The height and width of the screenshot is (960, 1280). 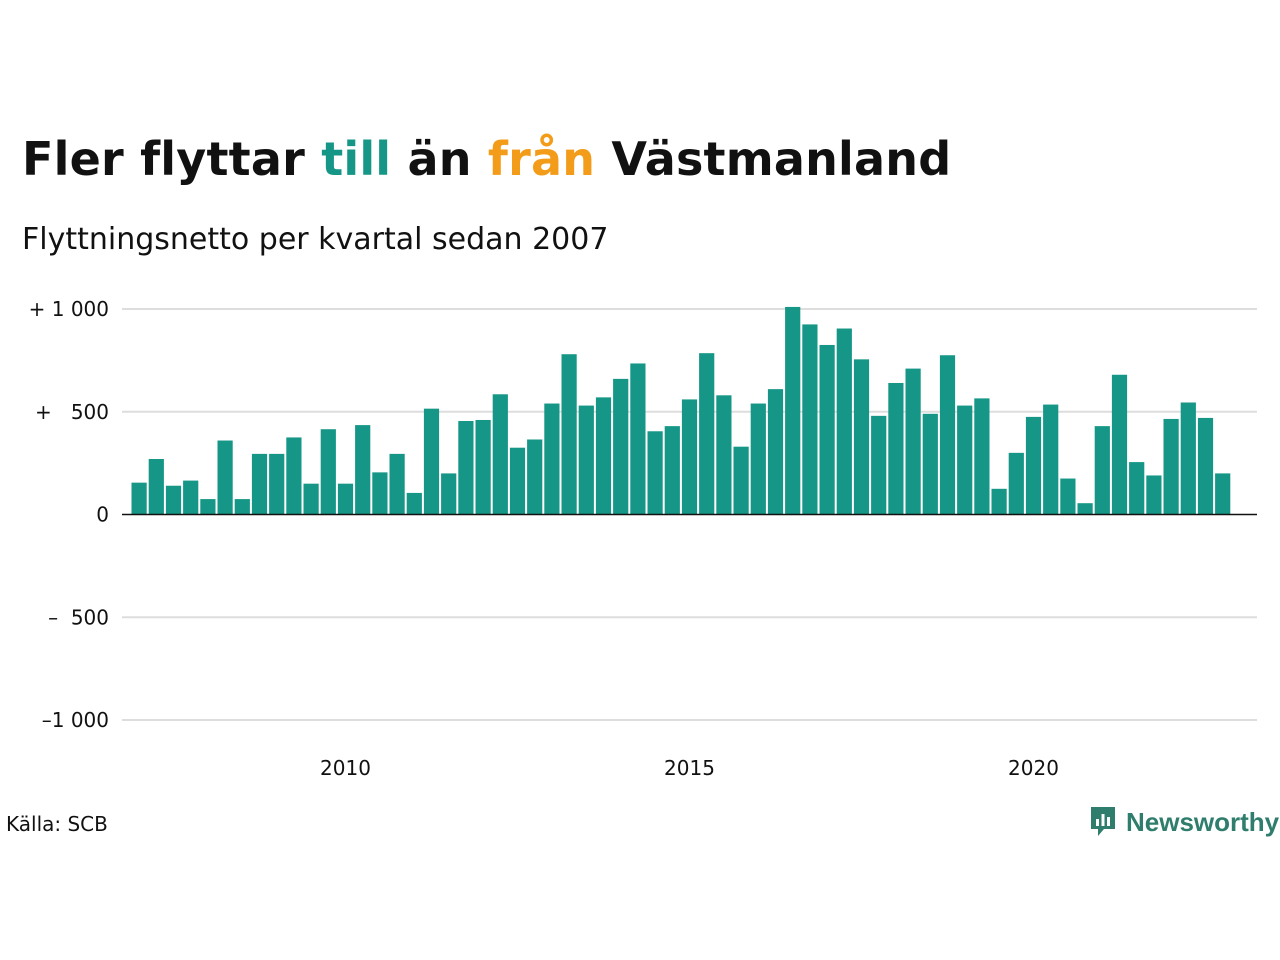 I want to click on bar-2022-q1, so click(x=1171, y=466).